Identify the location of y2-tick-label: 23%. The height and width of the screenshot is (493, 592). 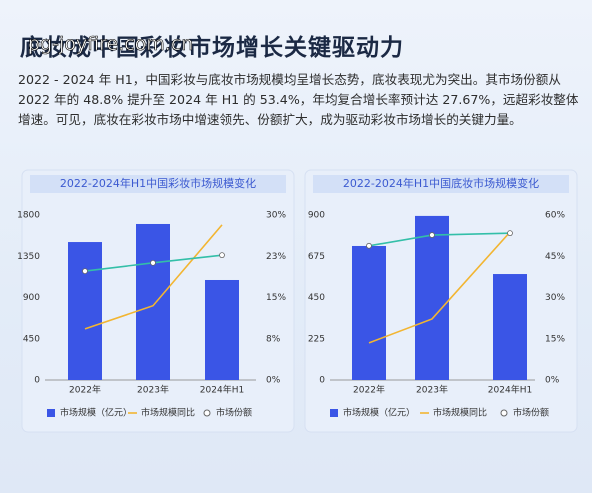
(276, 257).